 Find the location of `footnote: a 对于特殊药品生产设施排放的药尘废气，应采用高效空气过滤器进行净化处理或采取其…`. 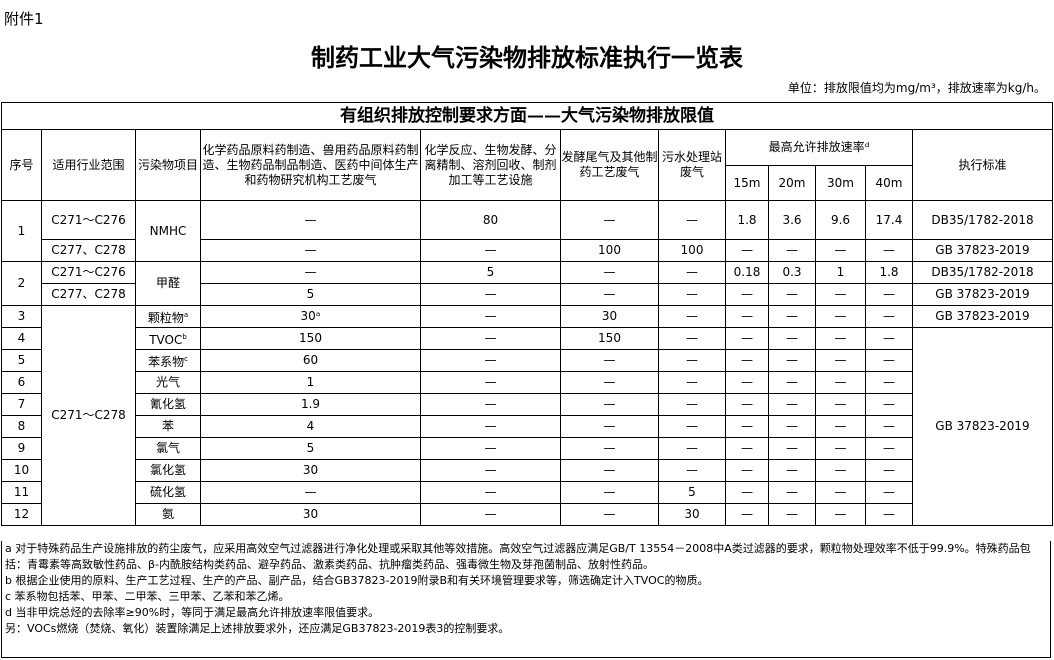

footnote: a 对于特殊药品生产设施排放的药尘废气，应采用高效空气过滤器进行净化处理或采取其… is located at coordinates (518, 556).